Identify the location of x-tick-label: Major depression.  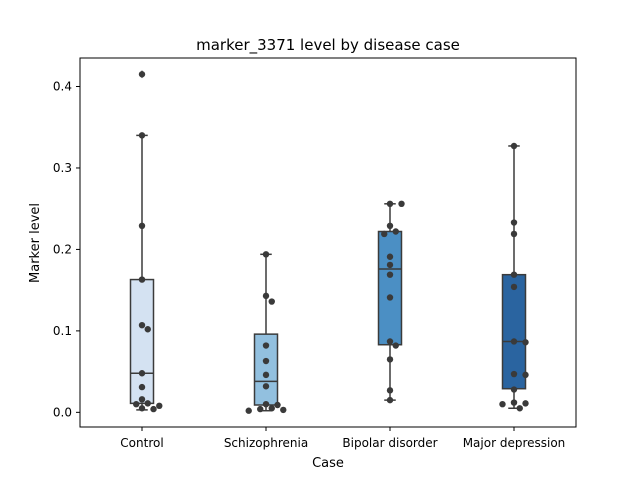
(514, 443).